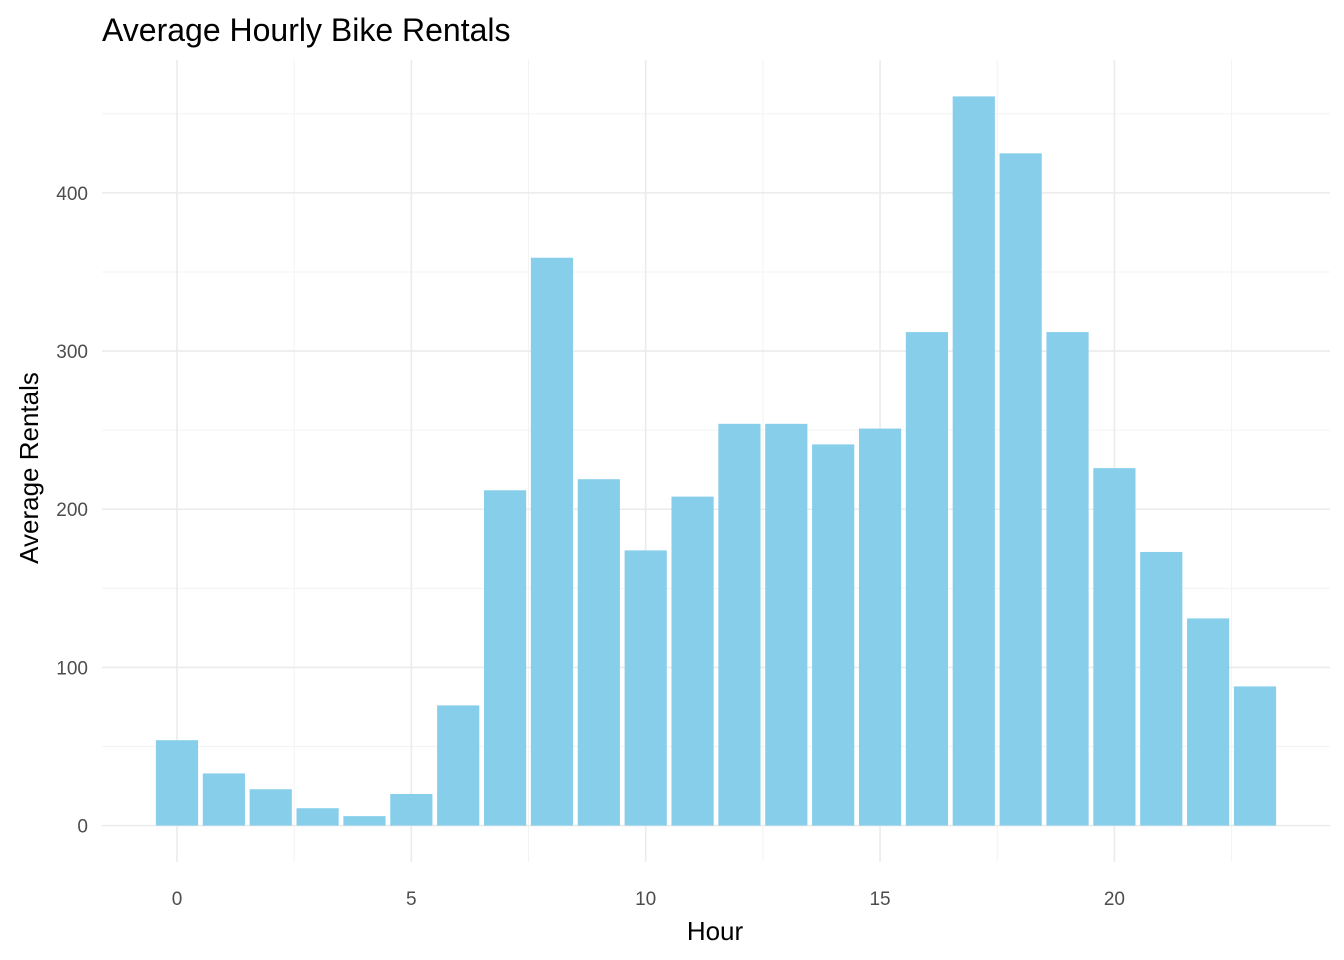  I want to click on y-tick-label: 100, so click(72, 668).